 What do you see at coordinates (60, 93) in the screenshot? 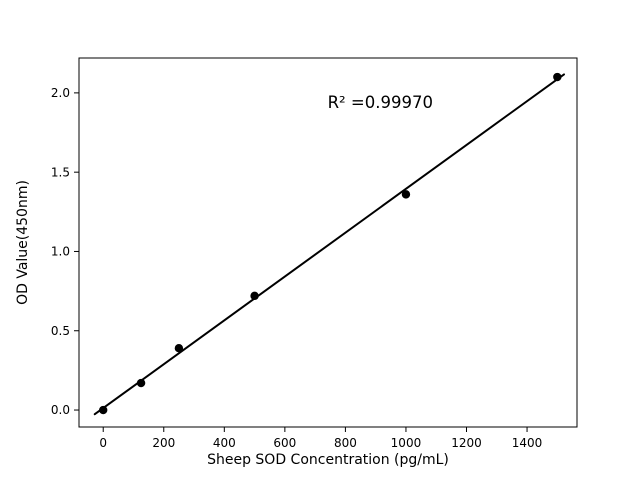
I see `y-tick-label: 2.0` at bounding box center [60, 93].